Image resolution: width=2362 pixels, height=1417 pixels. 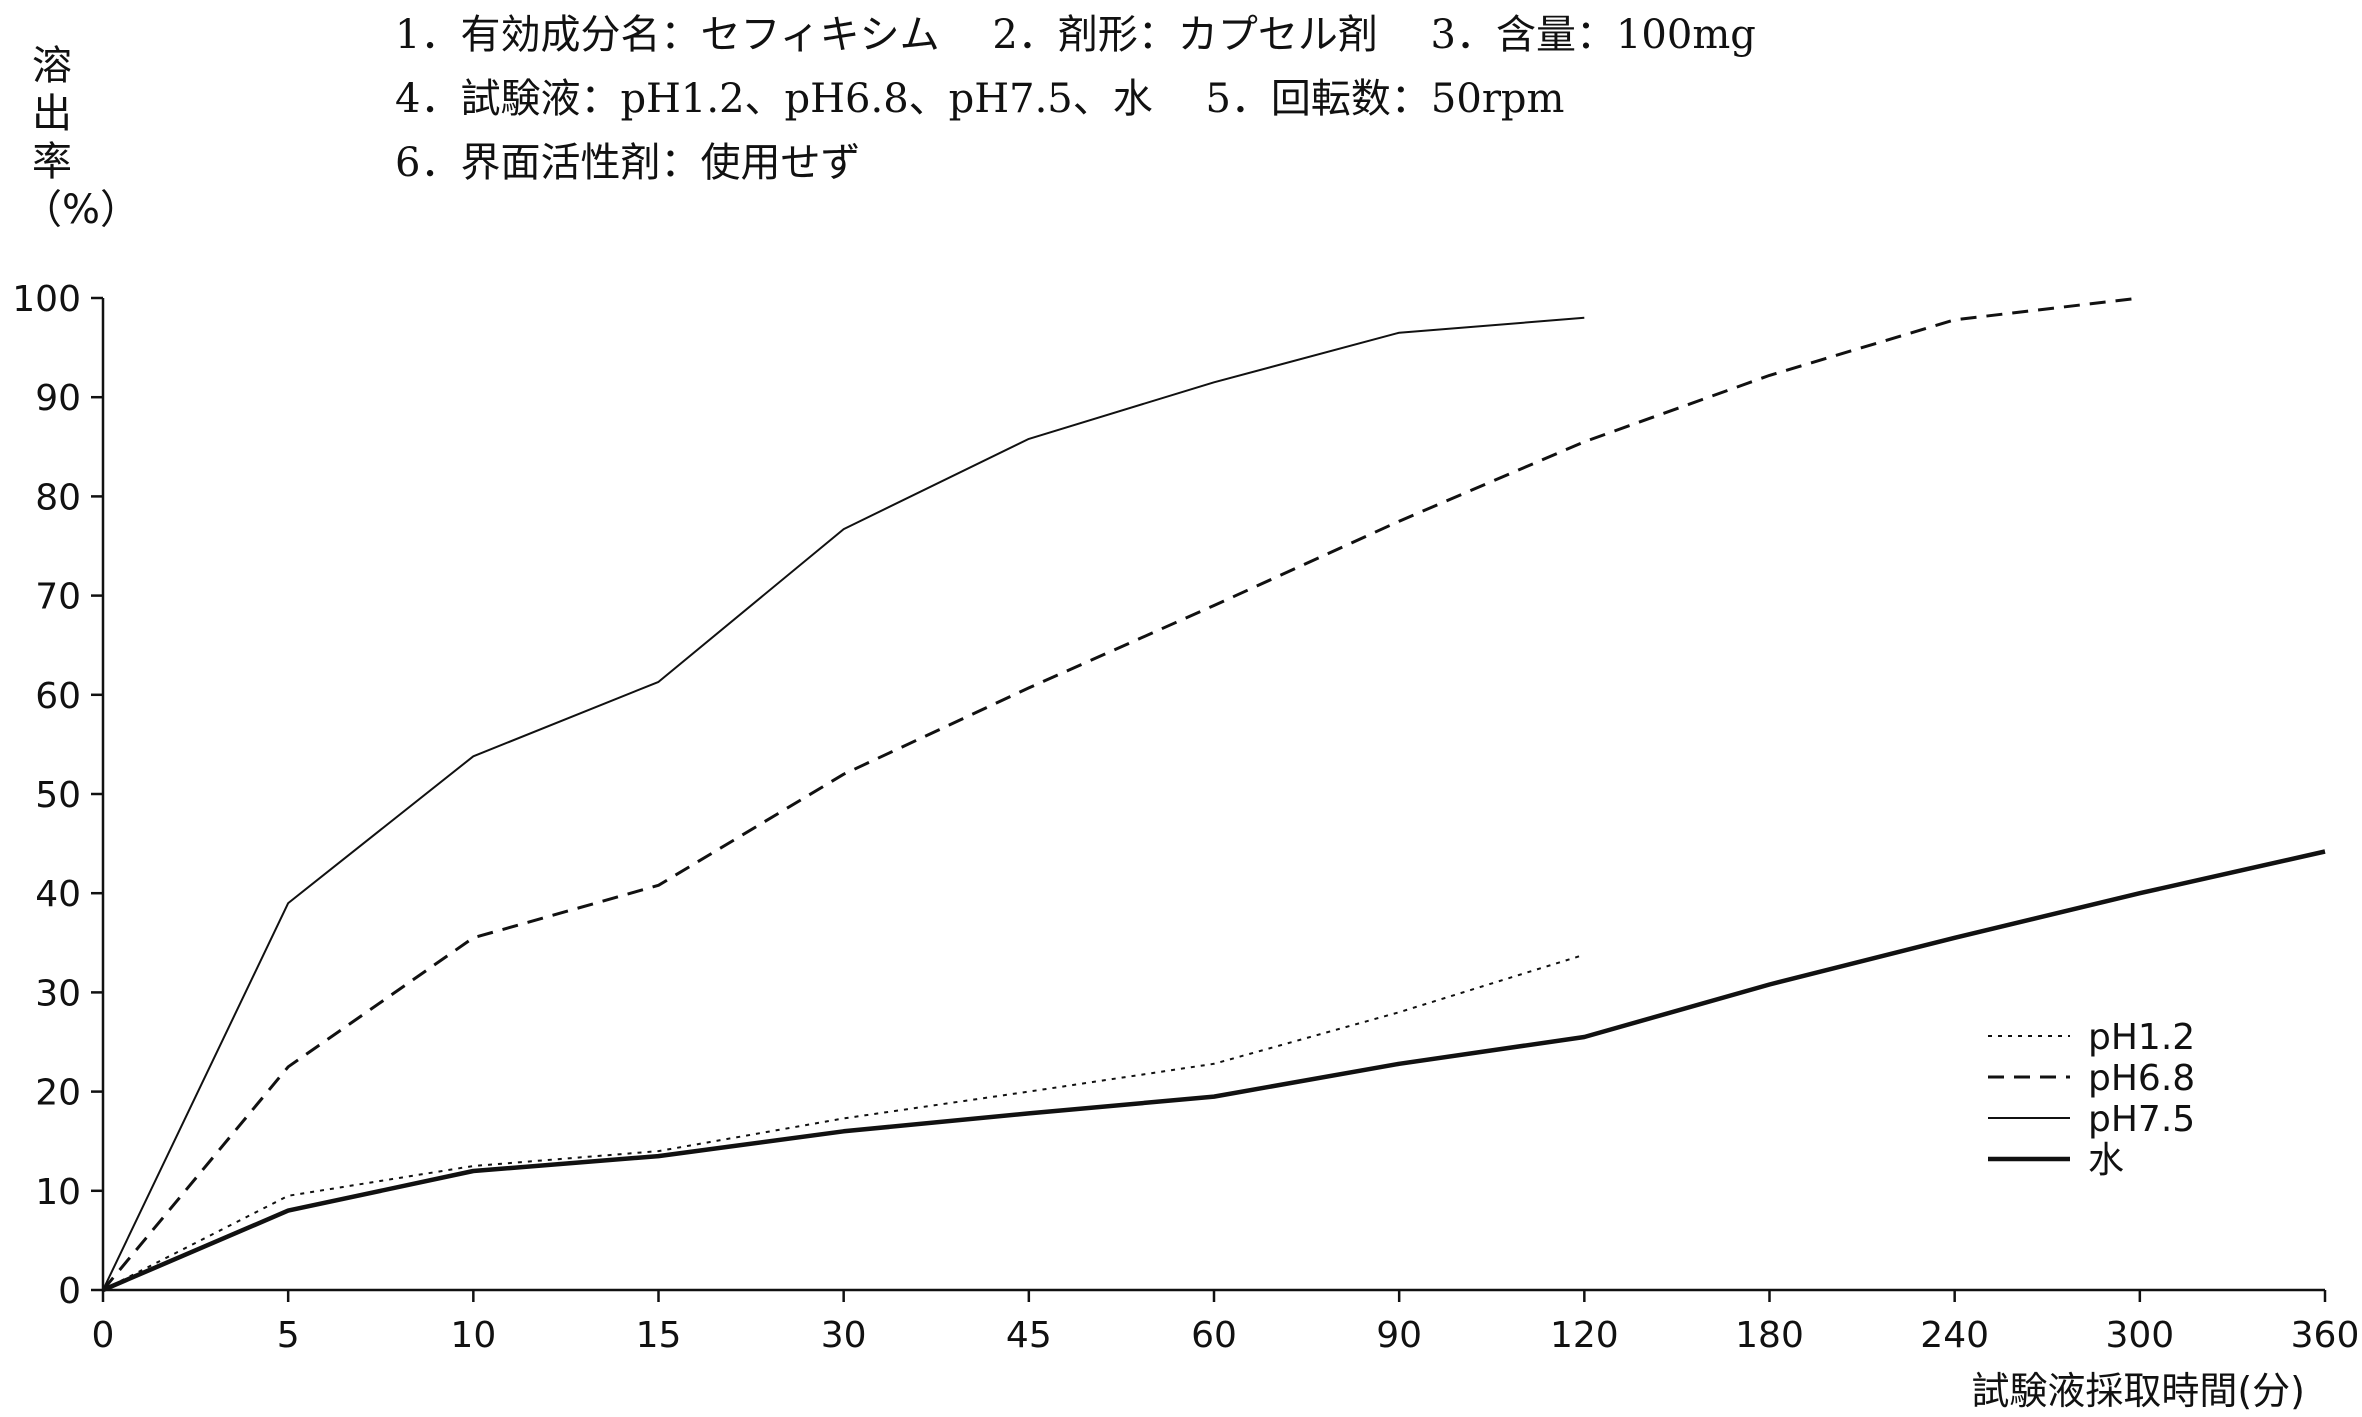 I want to click on y-axis-label-char: 率, so click(x=52, y=162).